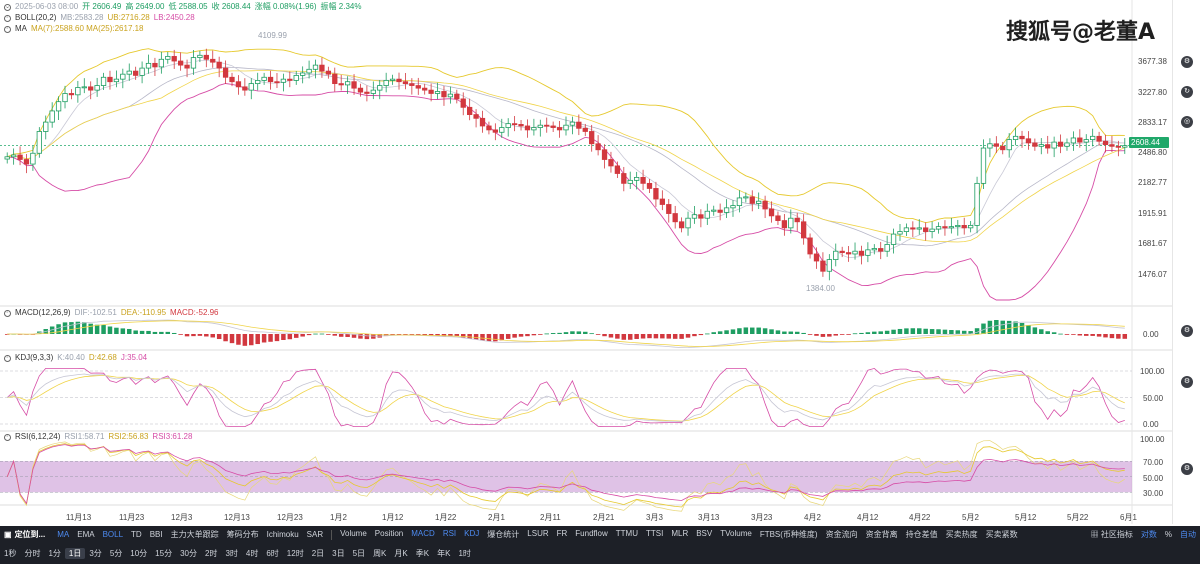 Image resolution: width=1200 pixels, height=564 pixels. Describe the element at coordinates (318, 553) in the screenshot. I see `interval-item: 2日` at that location.